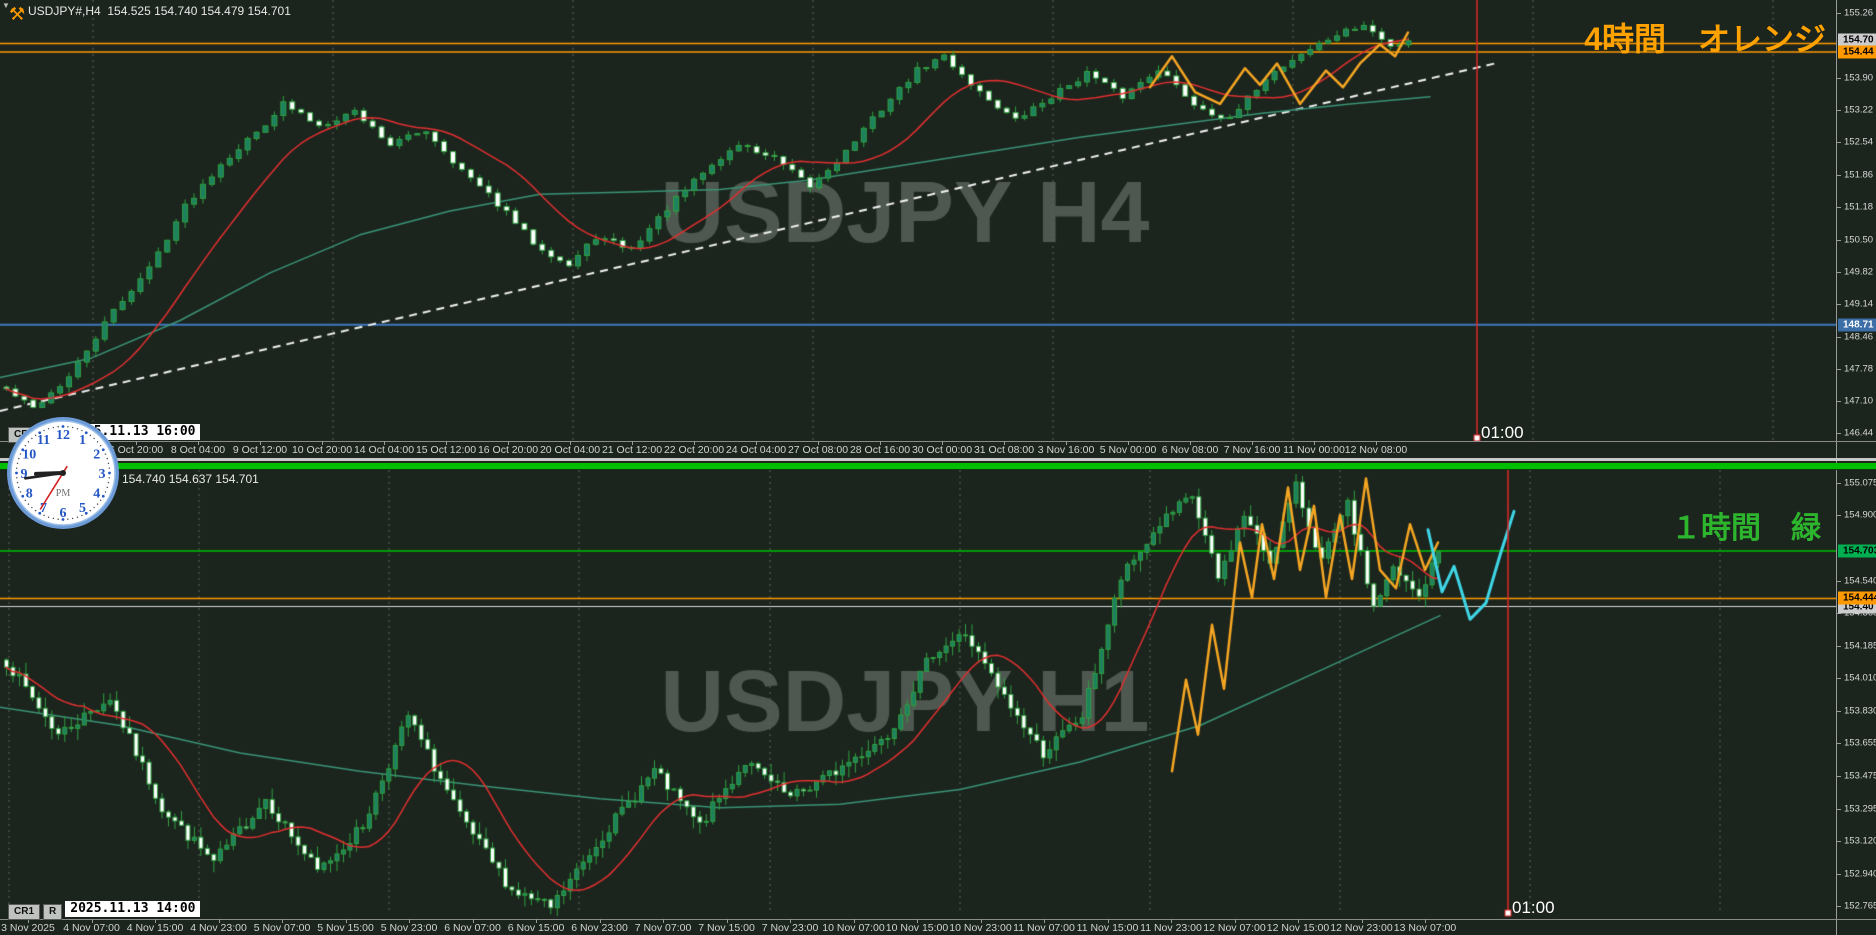 The image size is (1876, 935). I want to click on time-axis-label: 7 Nov 15:00, so click(726, 928).